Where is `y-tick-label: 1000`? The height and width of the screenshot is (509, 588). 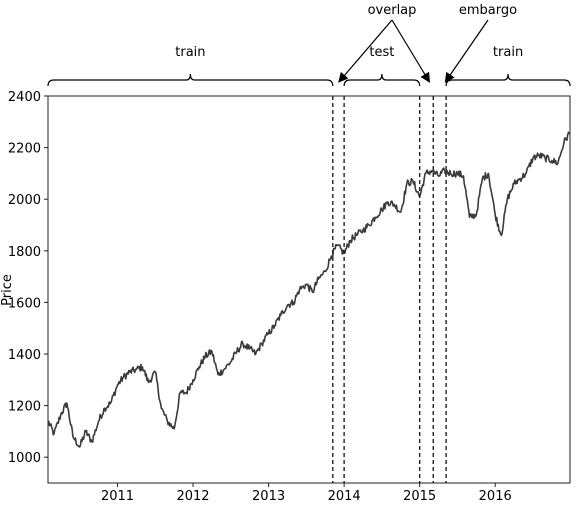 y-tick-label: 1000 is located at coordinates (24, 458).